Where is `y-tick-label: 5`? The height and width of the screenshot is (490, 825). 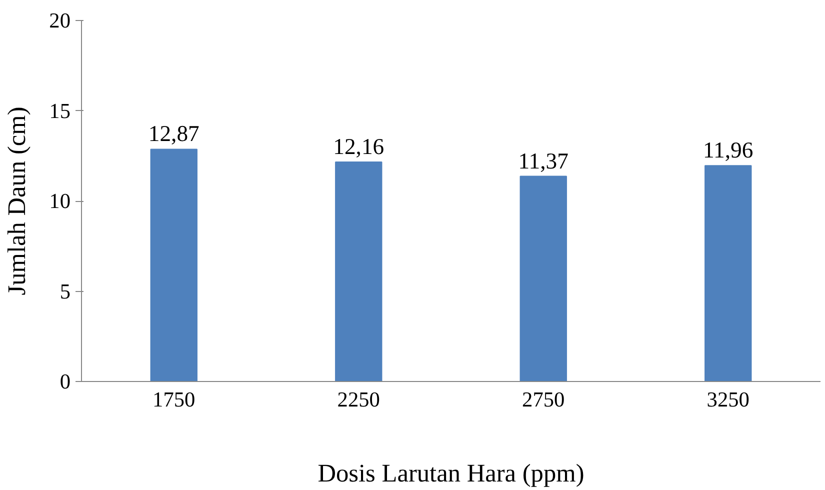 y-tick-label: 5 is located at coordinates (65, 291).